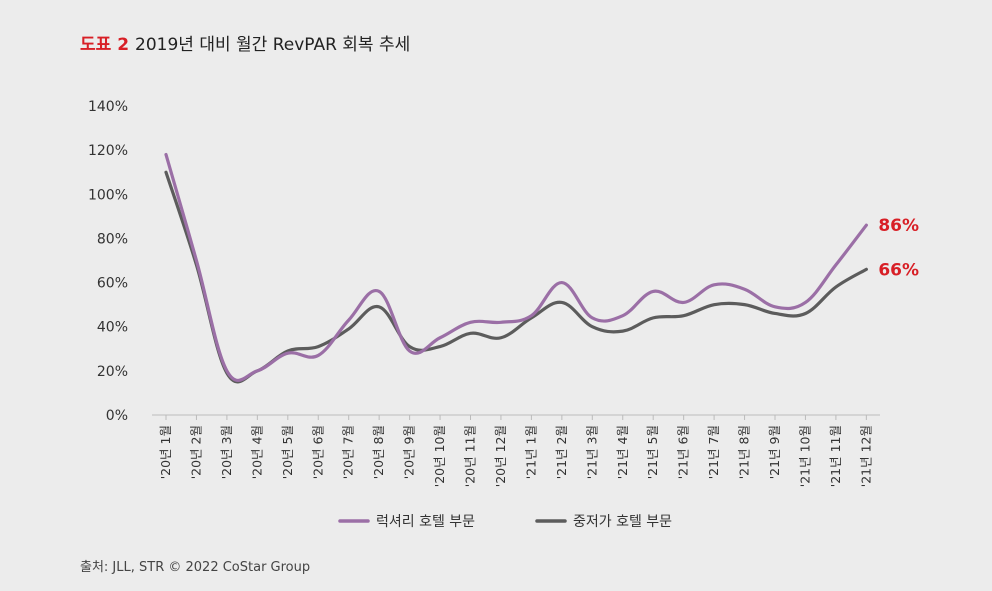 The image size is (992, 591). Describe the element at coordinates (865, 456) in the screenshot. I see `x-tick-label: '21년 12월` at that location.